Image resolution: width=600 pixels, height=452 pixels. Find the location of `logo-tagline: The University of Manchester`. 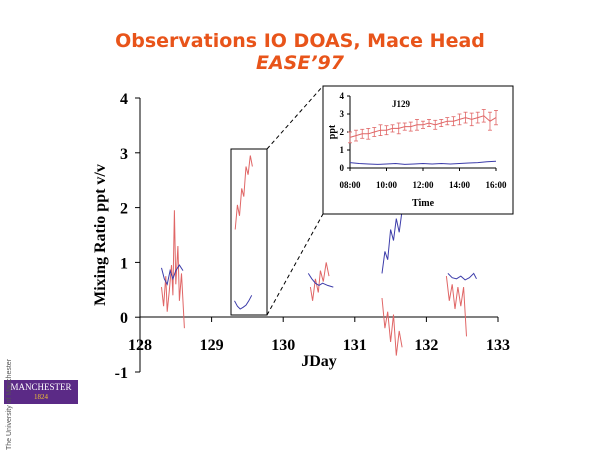

logo-tagline: The University of Manchester is located at coordinates (9, 404).